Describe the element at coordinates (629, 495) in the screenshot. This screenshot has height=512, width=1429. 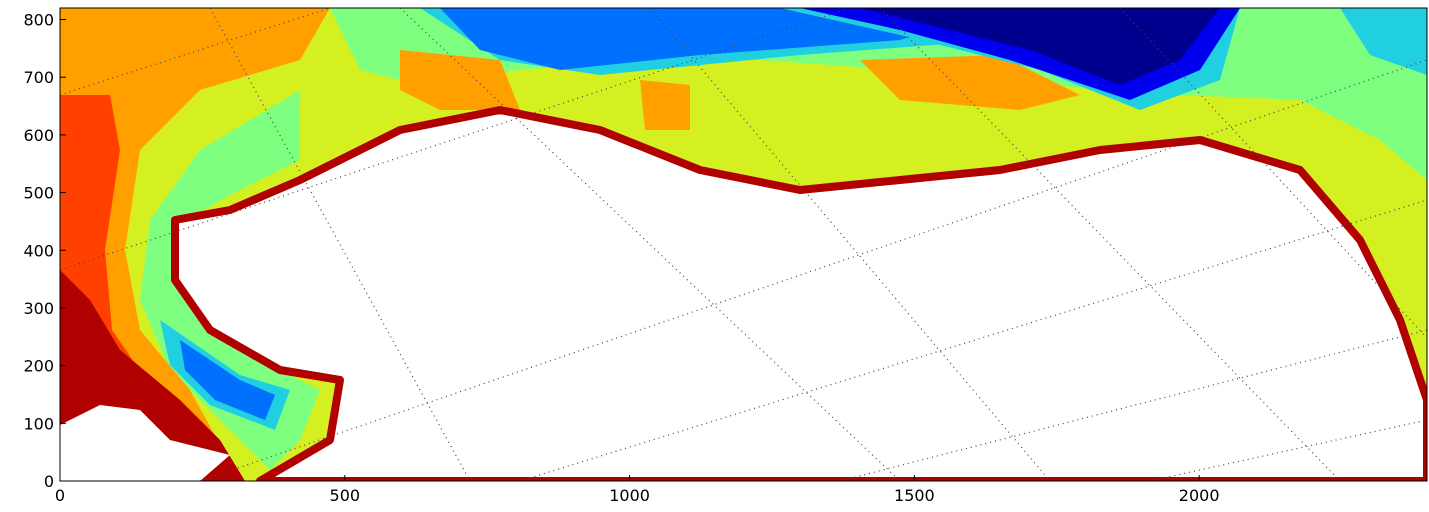
I see `x-tick-label: 1000` at that location.